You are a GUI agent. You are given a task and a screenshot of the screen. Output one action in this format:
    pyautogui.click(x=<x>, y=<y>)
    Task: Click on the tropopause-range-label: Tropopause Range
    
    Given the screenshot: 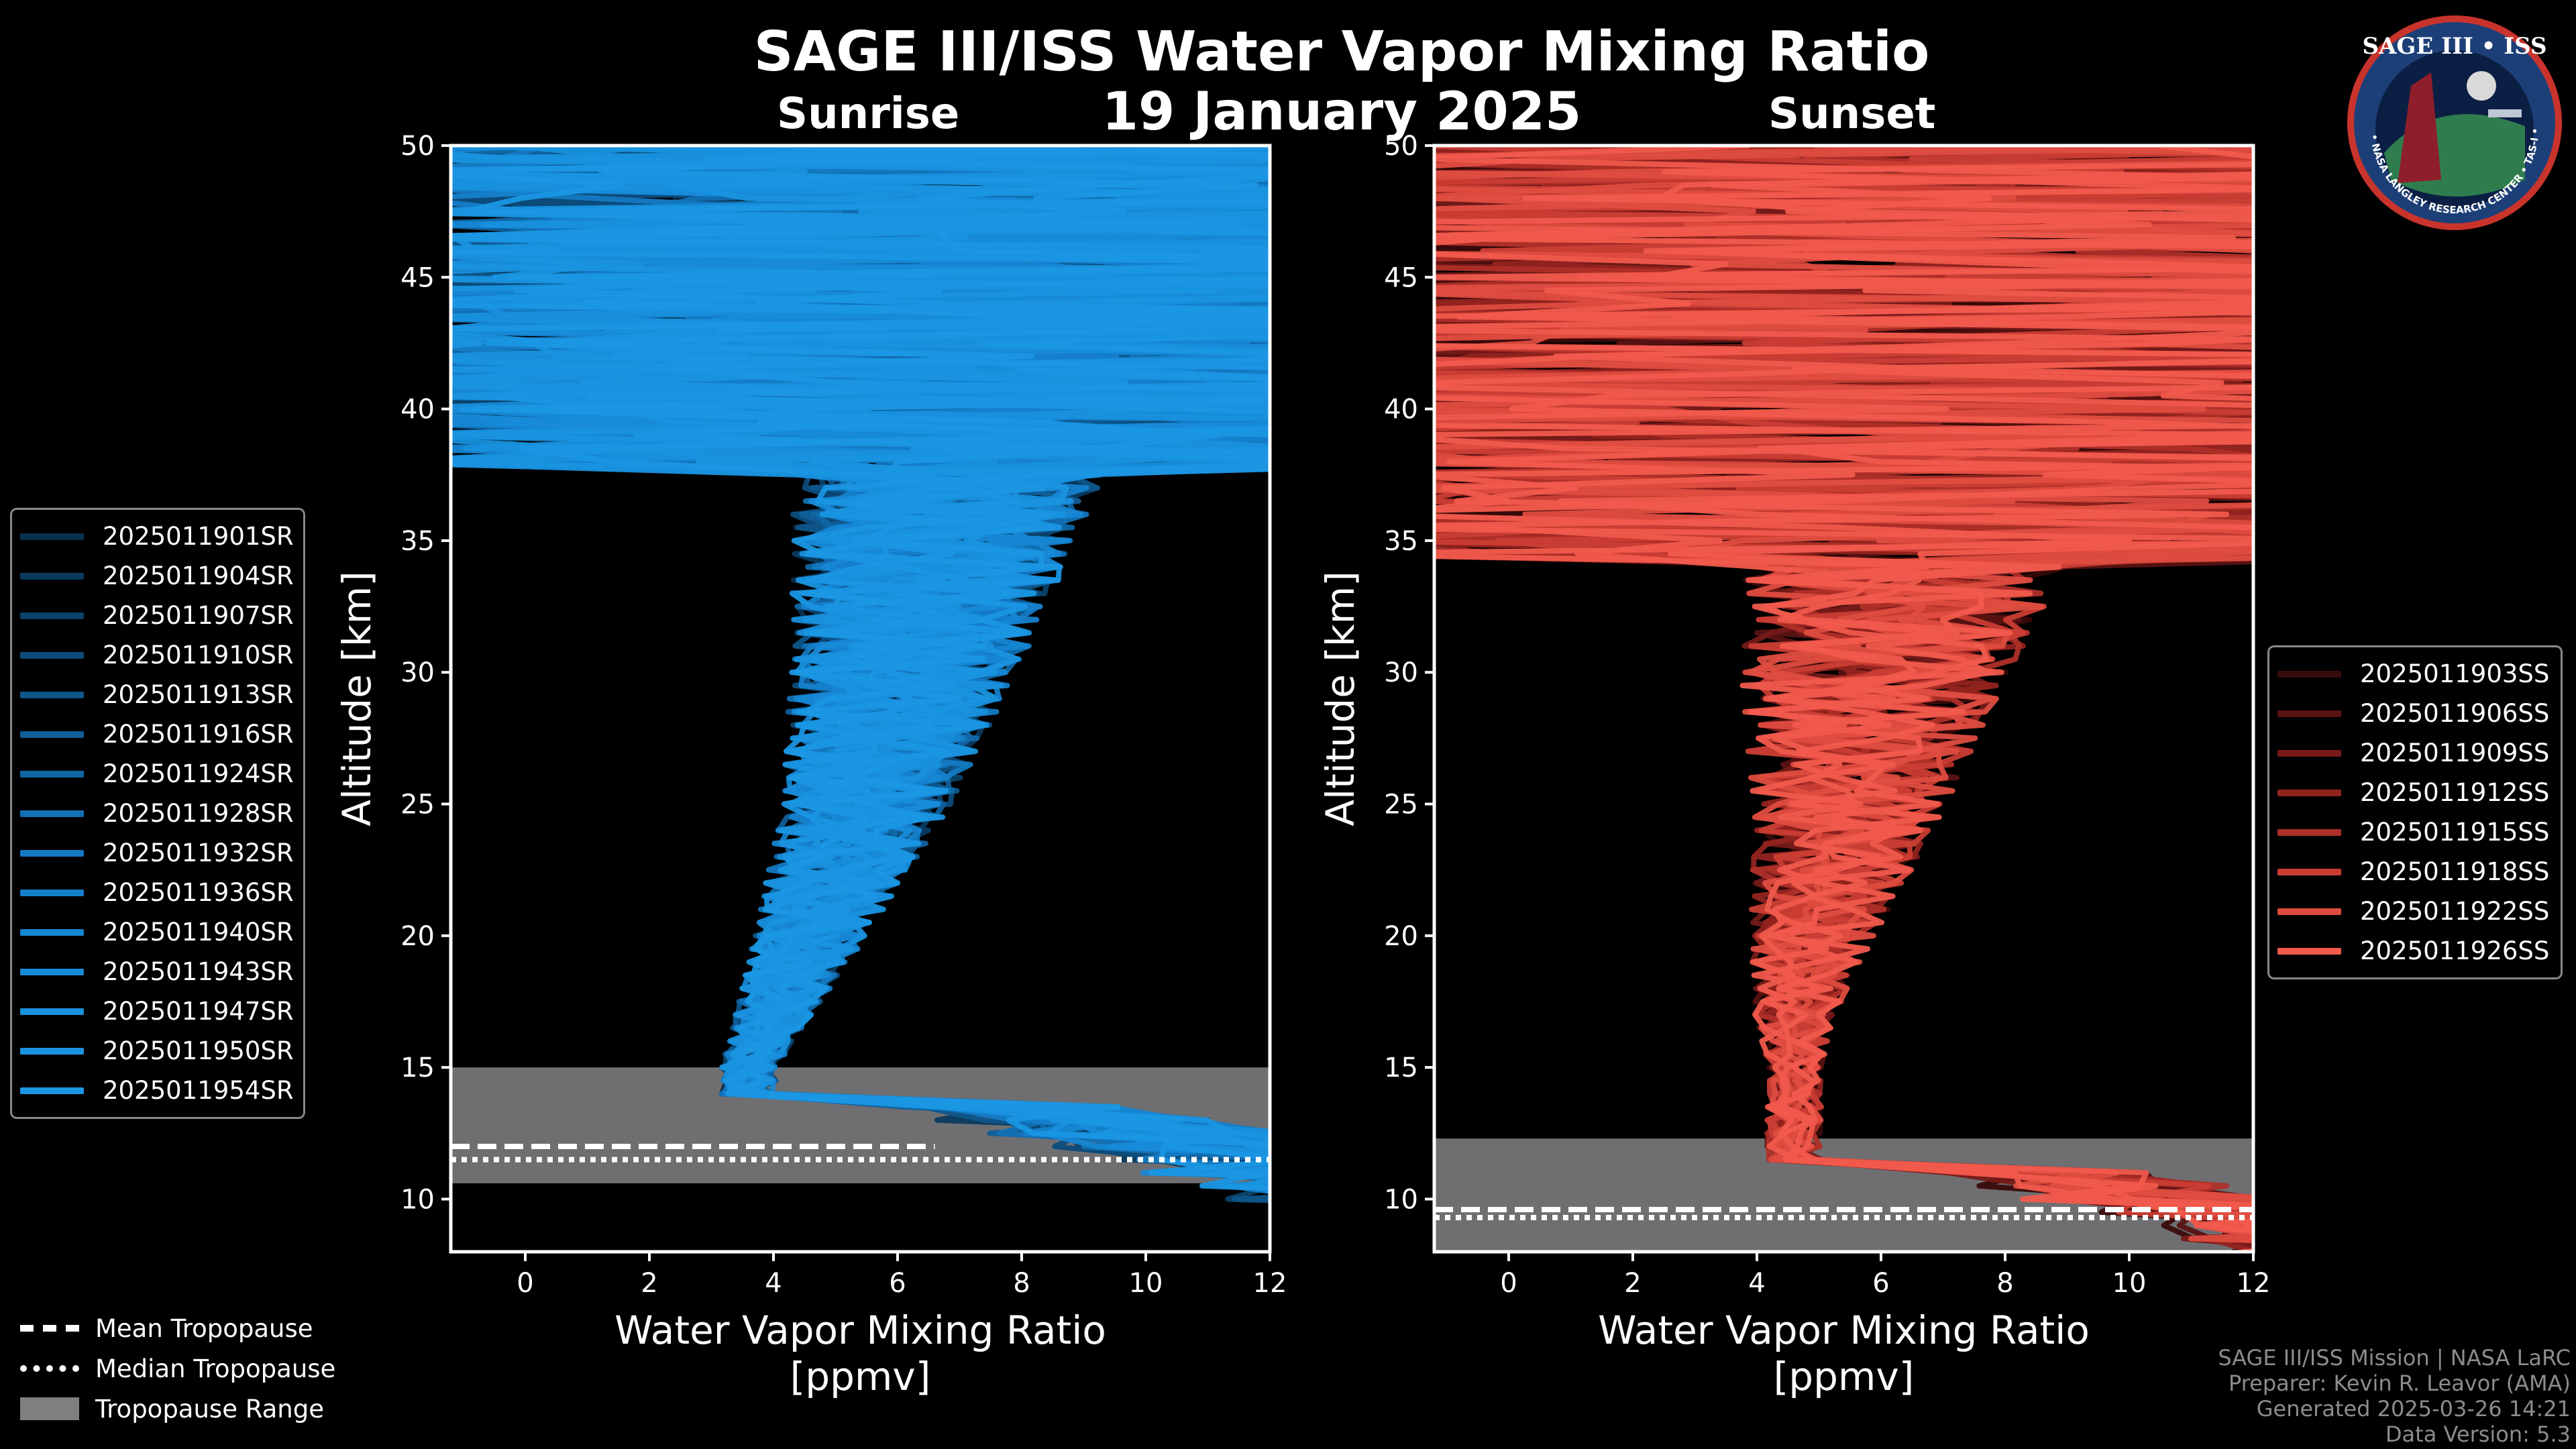 What is the action you would take?
    pyautogui.click(x=210, y=1409)
    